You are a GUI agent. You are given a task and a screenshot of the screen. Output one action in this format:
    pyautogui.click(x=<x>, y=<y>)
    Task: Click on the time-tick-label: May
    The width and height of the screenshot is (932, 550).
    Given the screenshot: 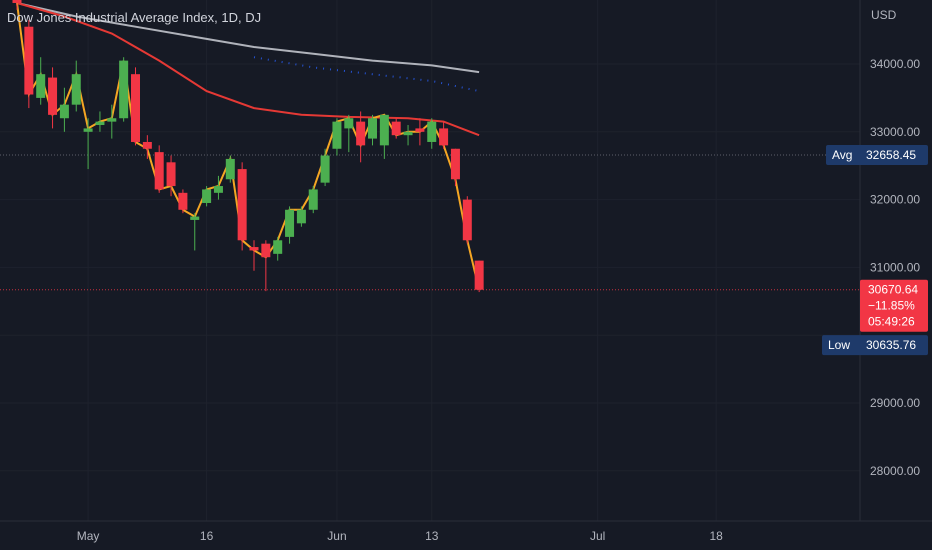 What is the action you would take?
    pyautogui.click(x=88, y=536)
    